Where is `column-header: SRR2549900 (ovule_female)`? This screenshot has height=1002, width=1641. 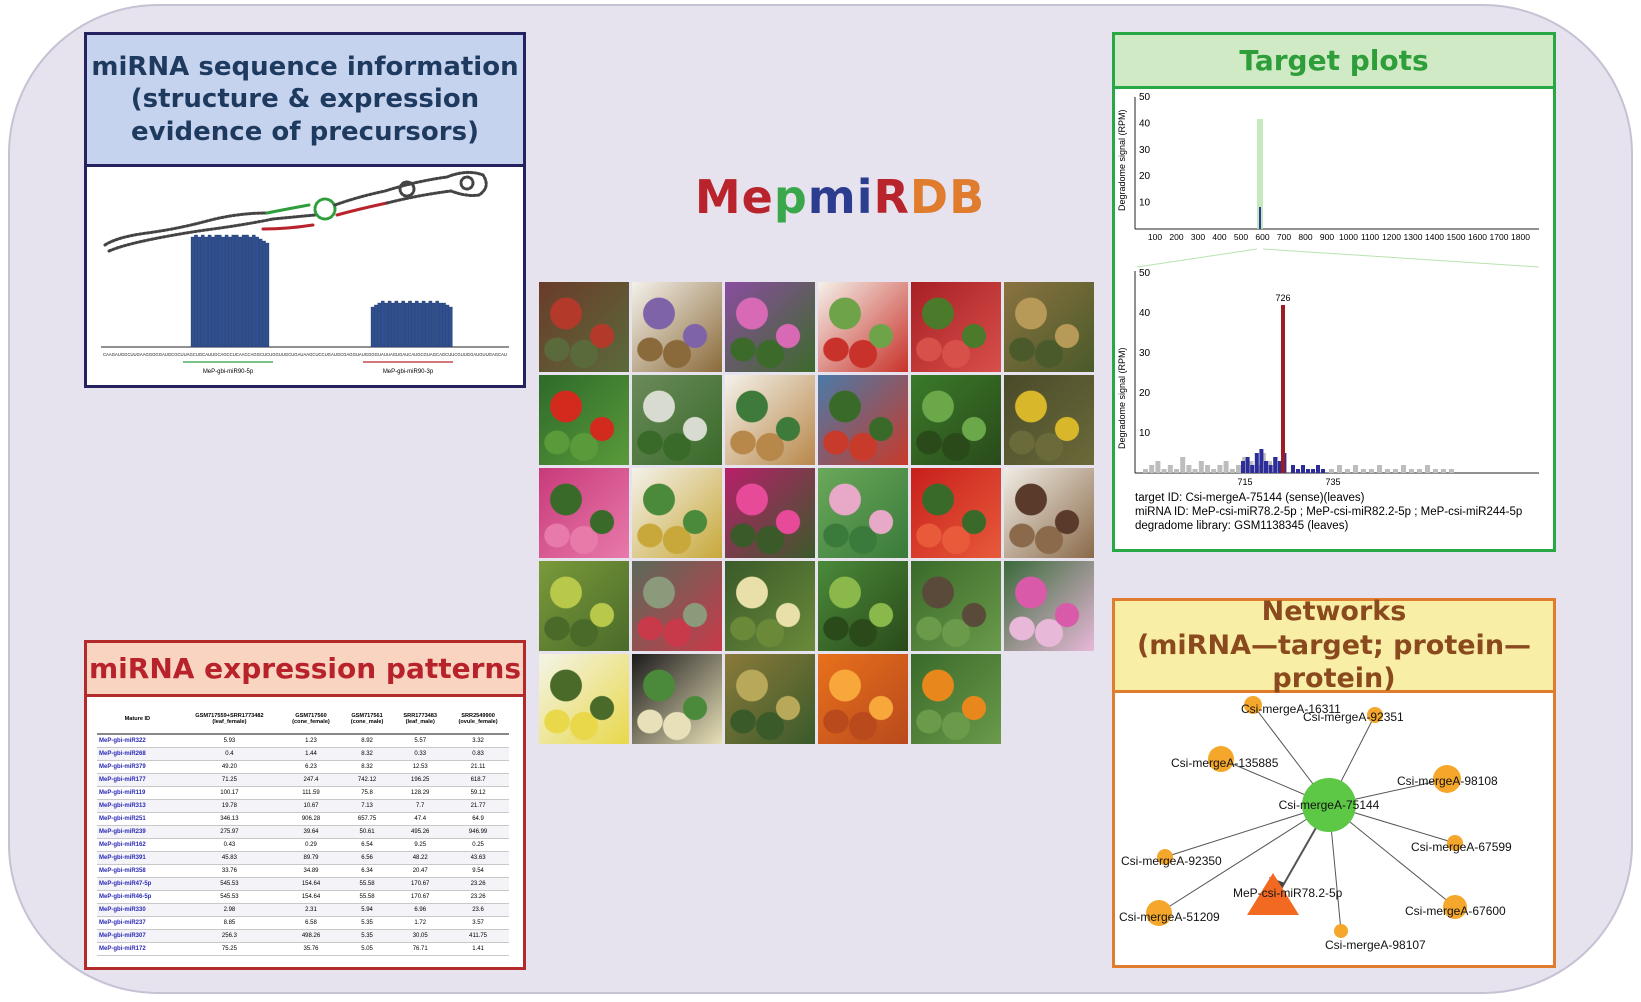 column-header: SRR2549900 (ovule_female) is located at coordinates (478, 720).